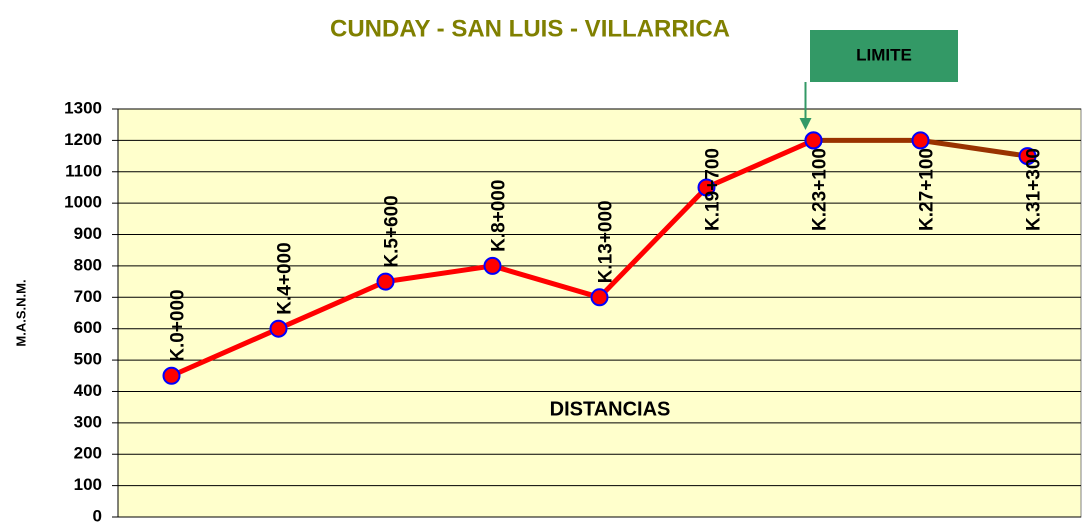  What do you see at coordinates (499, 216) in the screenshot?
I see `category-label: K.8+000` at bounding box center [499, 216].